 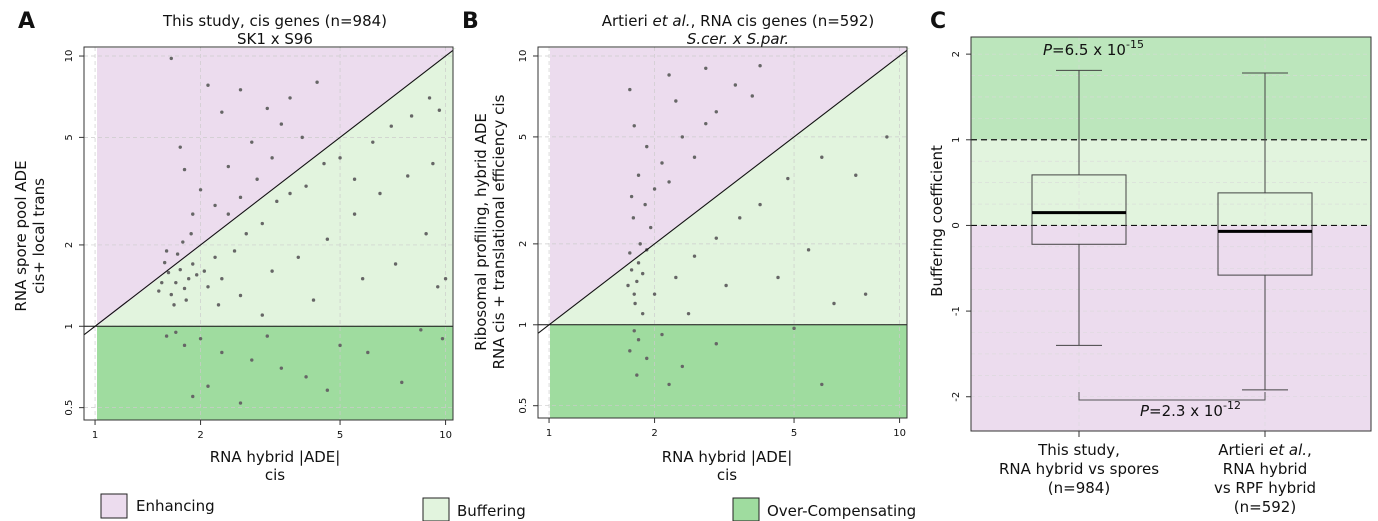 What do you see at coordinates (1265, 488) in the screenshot?
I see `panel-c-cat2-line3: vs RPF hybrid` at bounding box center [1265, 488].